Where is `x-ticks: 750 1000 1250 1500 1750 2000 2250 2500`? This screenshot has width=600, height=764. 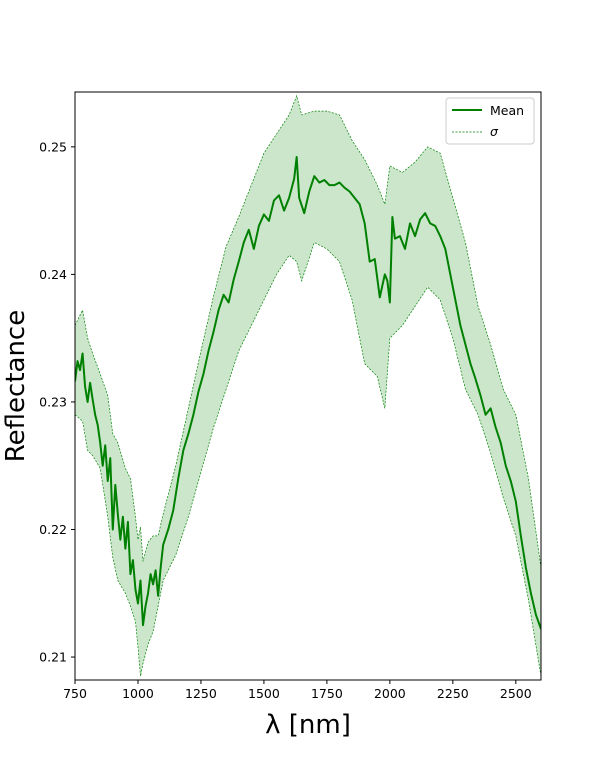
x-ticks: 750 1000 1250 1500 1750 2000 2250 2500 is located at coordinates (297, 690).